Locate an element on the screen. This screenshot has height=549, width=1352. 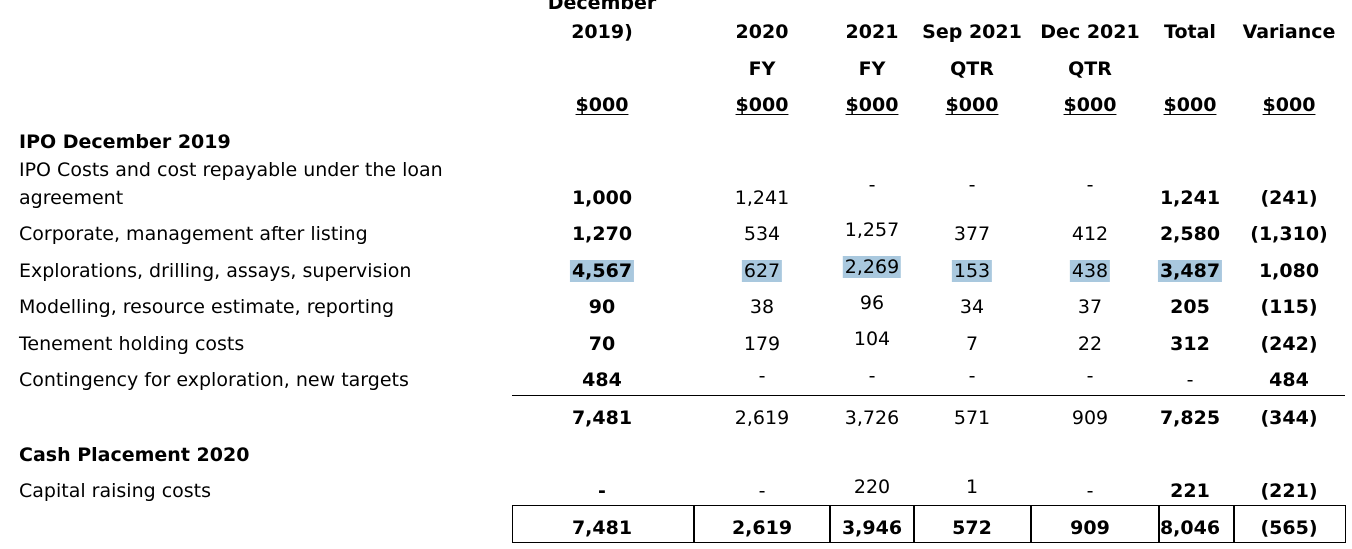
header-col-5-unit: $000 is located at coordinates (1090, 105).